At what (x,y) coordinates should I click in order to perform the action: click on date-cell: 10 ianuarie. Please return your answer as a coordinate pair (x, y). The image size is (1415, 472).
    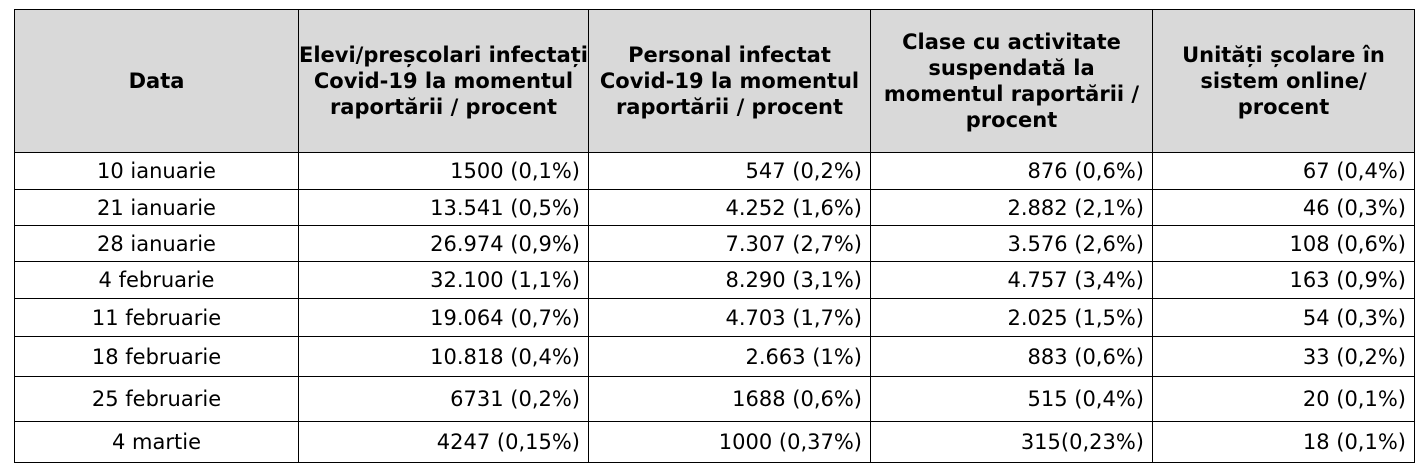
    Looking at the image, I should click on (156, 171).